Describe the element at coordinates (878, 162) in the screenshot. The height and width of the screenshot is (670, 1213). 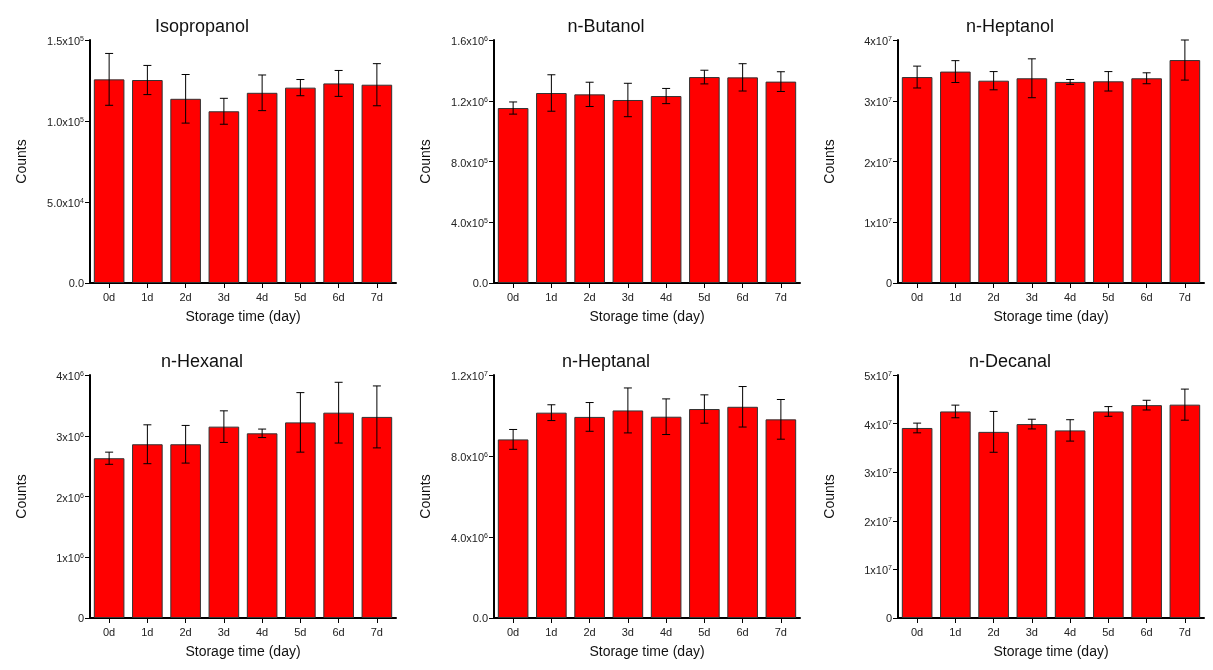
I see `y-tick-label: 2x10$^{7}$` at that location.